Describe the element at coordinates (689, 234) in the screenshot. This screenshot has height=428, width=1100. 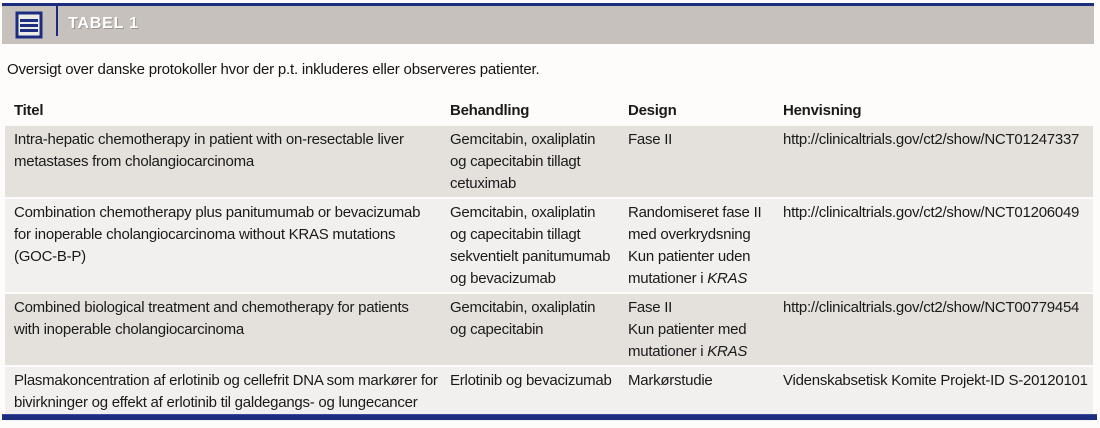
I see `cell-line: med overkrydsning` at that location.